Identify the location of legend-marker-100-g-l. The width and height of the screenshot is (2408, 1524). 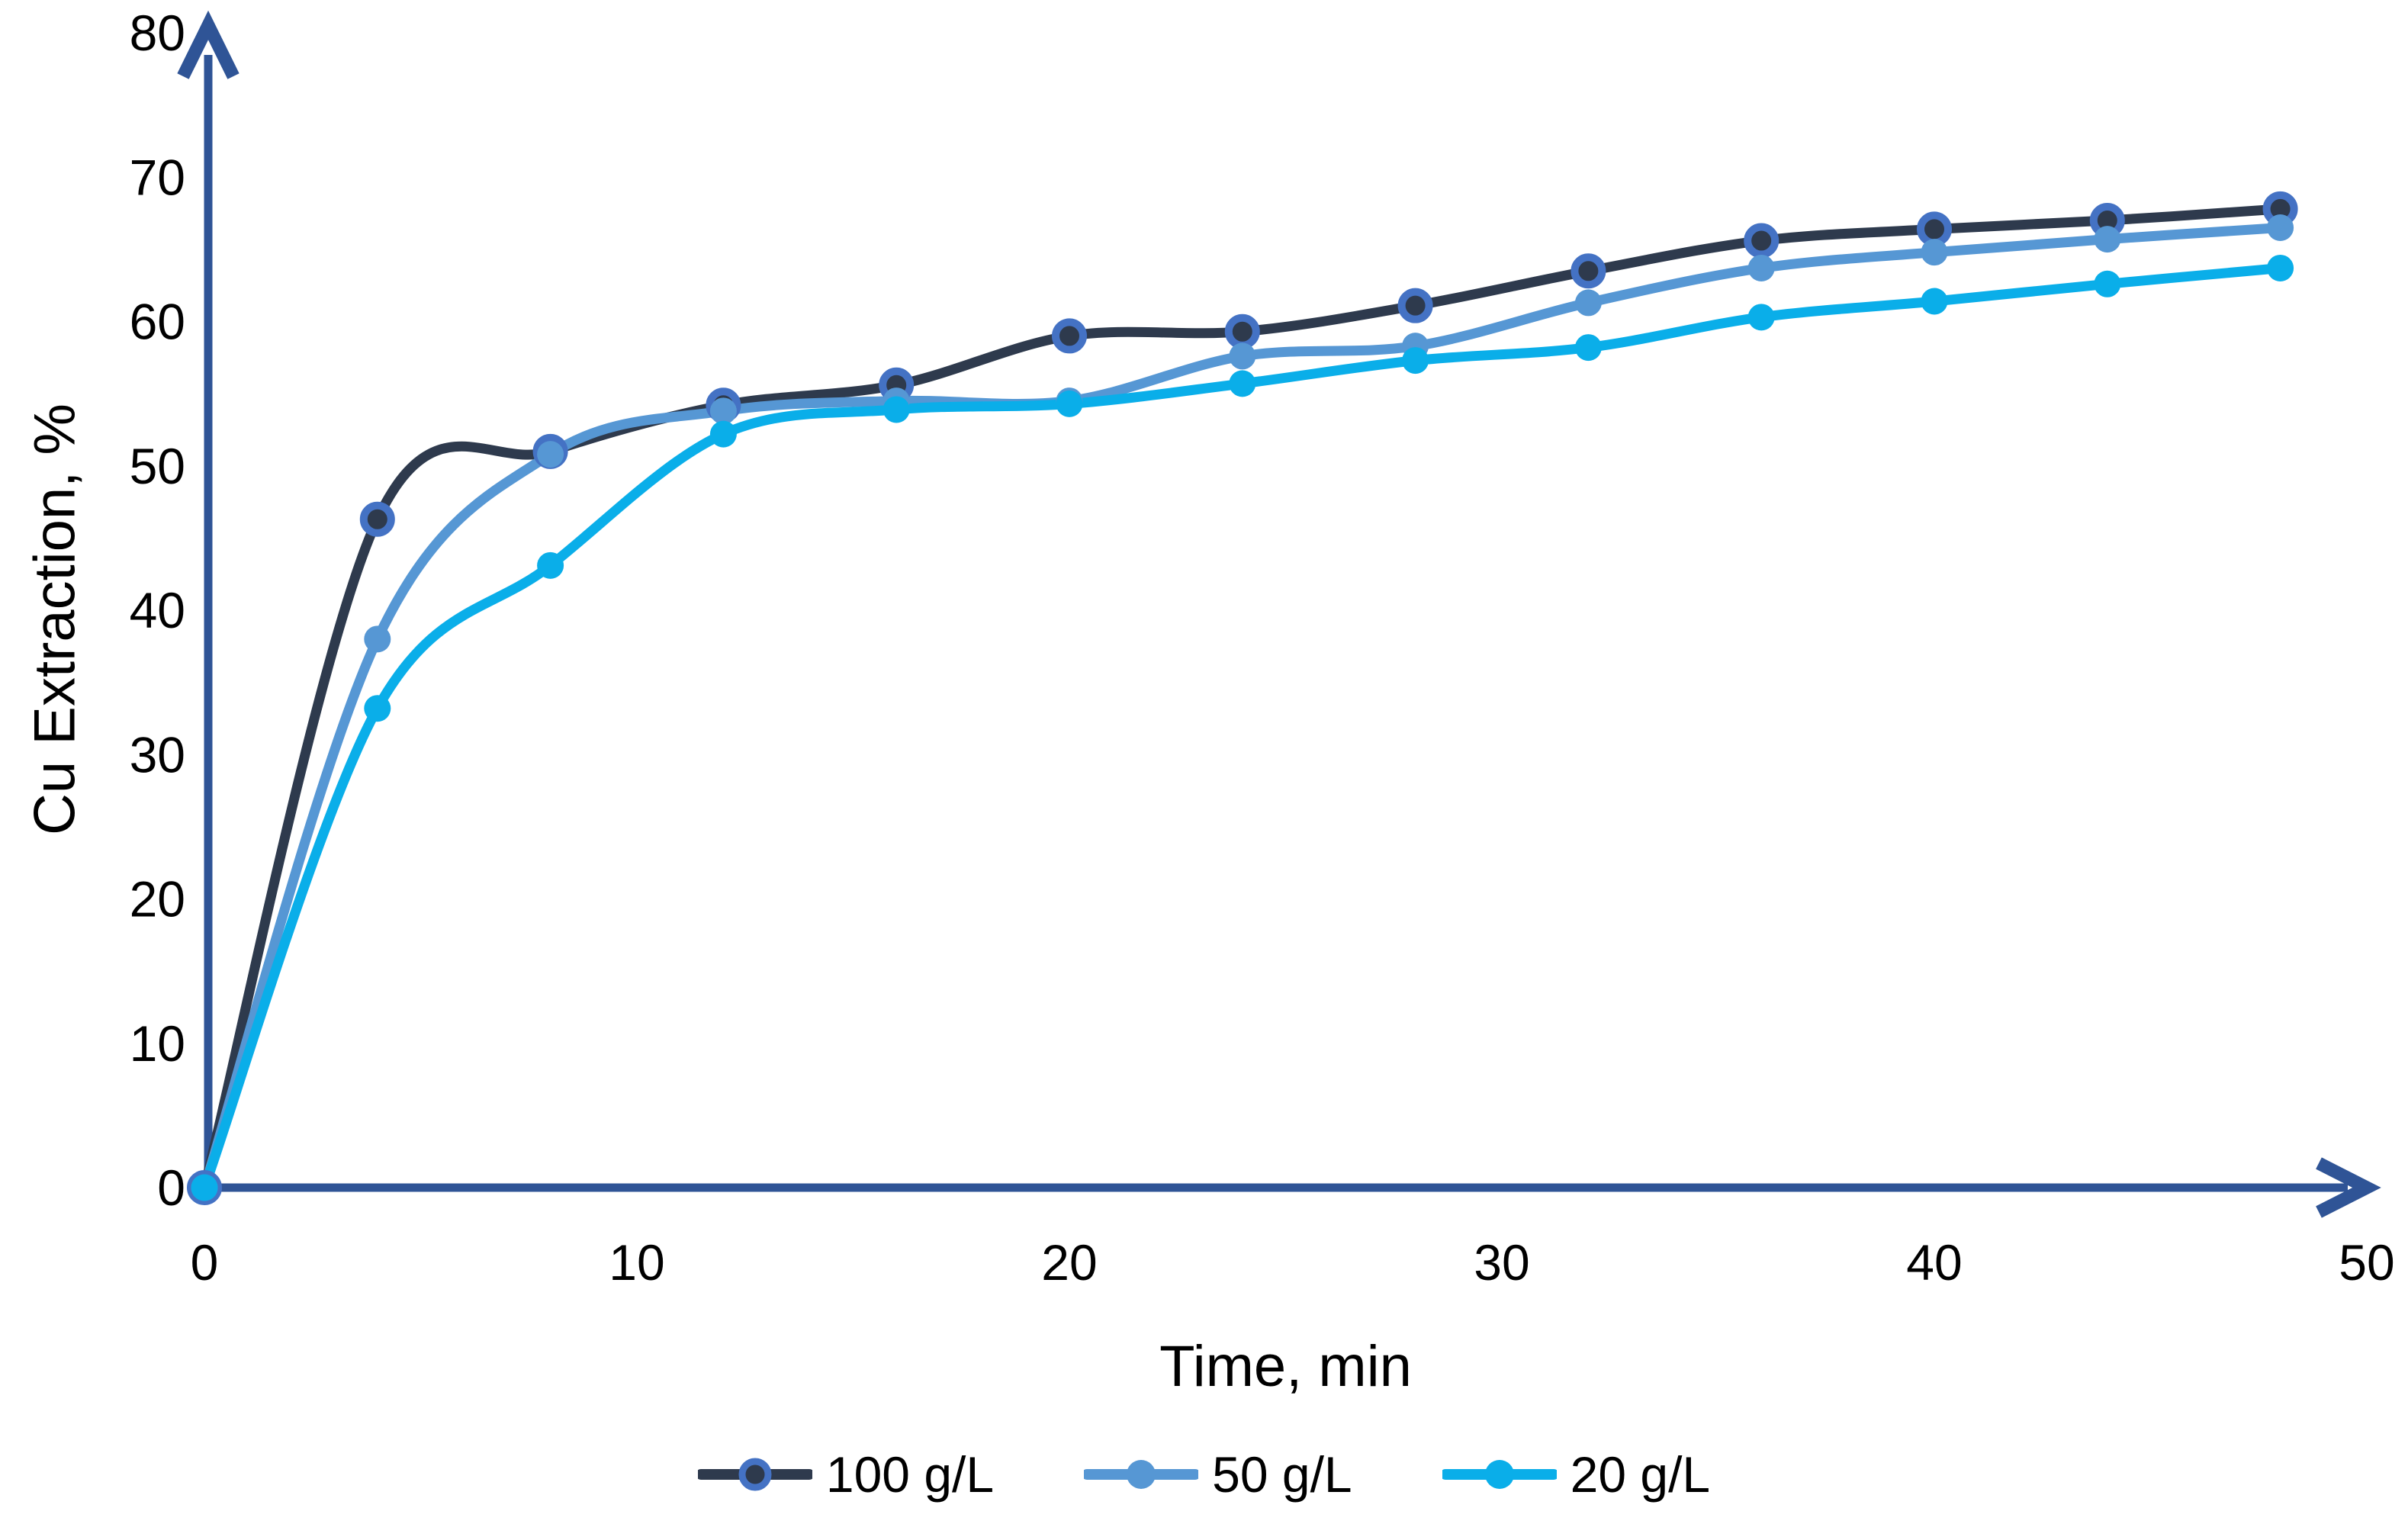
(754, 1474).